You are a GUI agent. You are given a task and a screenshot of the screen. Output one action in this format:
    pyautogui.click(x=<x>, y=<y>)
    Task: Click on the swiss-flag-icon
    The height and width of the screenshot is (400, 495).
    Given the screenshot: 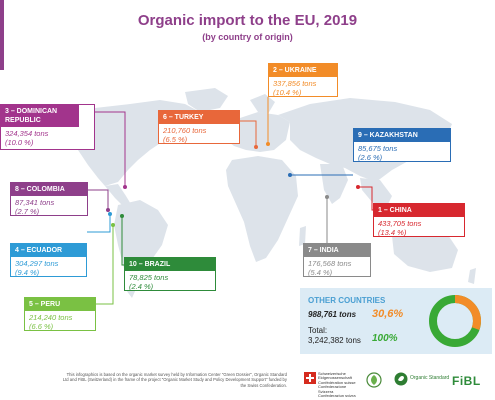 What is the action you would take?
    pyautogui.click(x=310, y=378)
    